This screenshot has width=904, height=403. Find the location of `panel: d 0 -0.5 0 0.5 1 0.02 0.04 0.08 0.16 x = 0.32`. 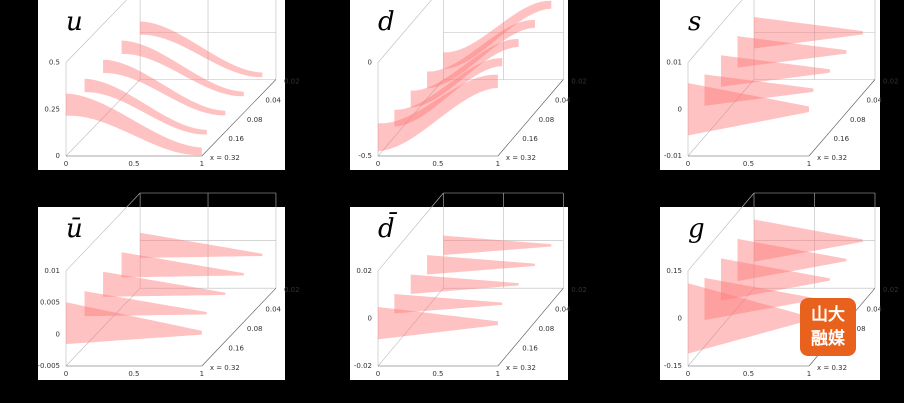

panel: d 0 -0.5 0 0.5 1 0.02 0.04 0.08 0.16 x = 0.32 is located at coordinates (468, 85).